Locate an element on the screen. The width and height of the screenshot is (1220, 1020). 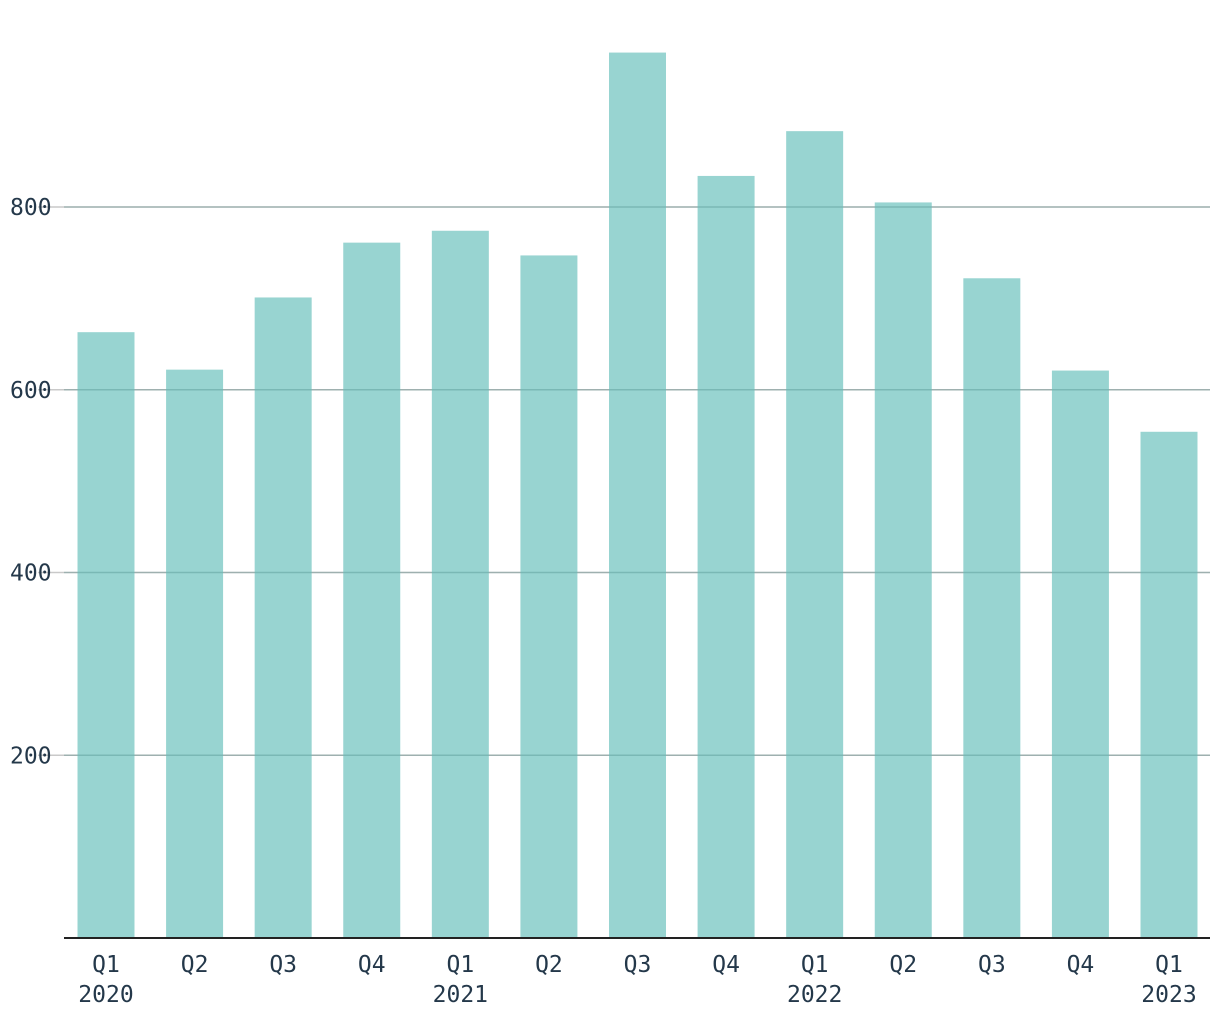
y-tick-label: 600 is located at coordinates (31, 391).